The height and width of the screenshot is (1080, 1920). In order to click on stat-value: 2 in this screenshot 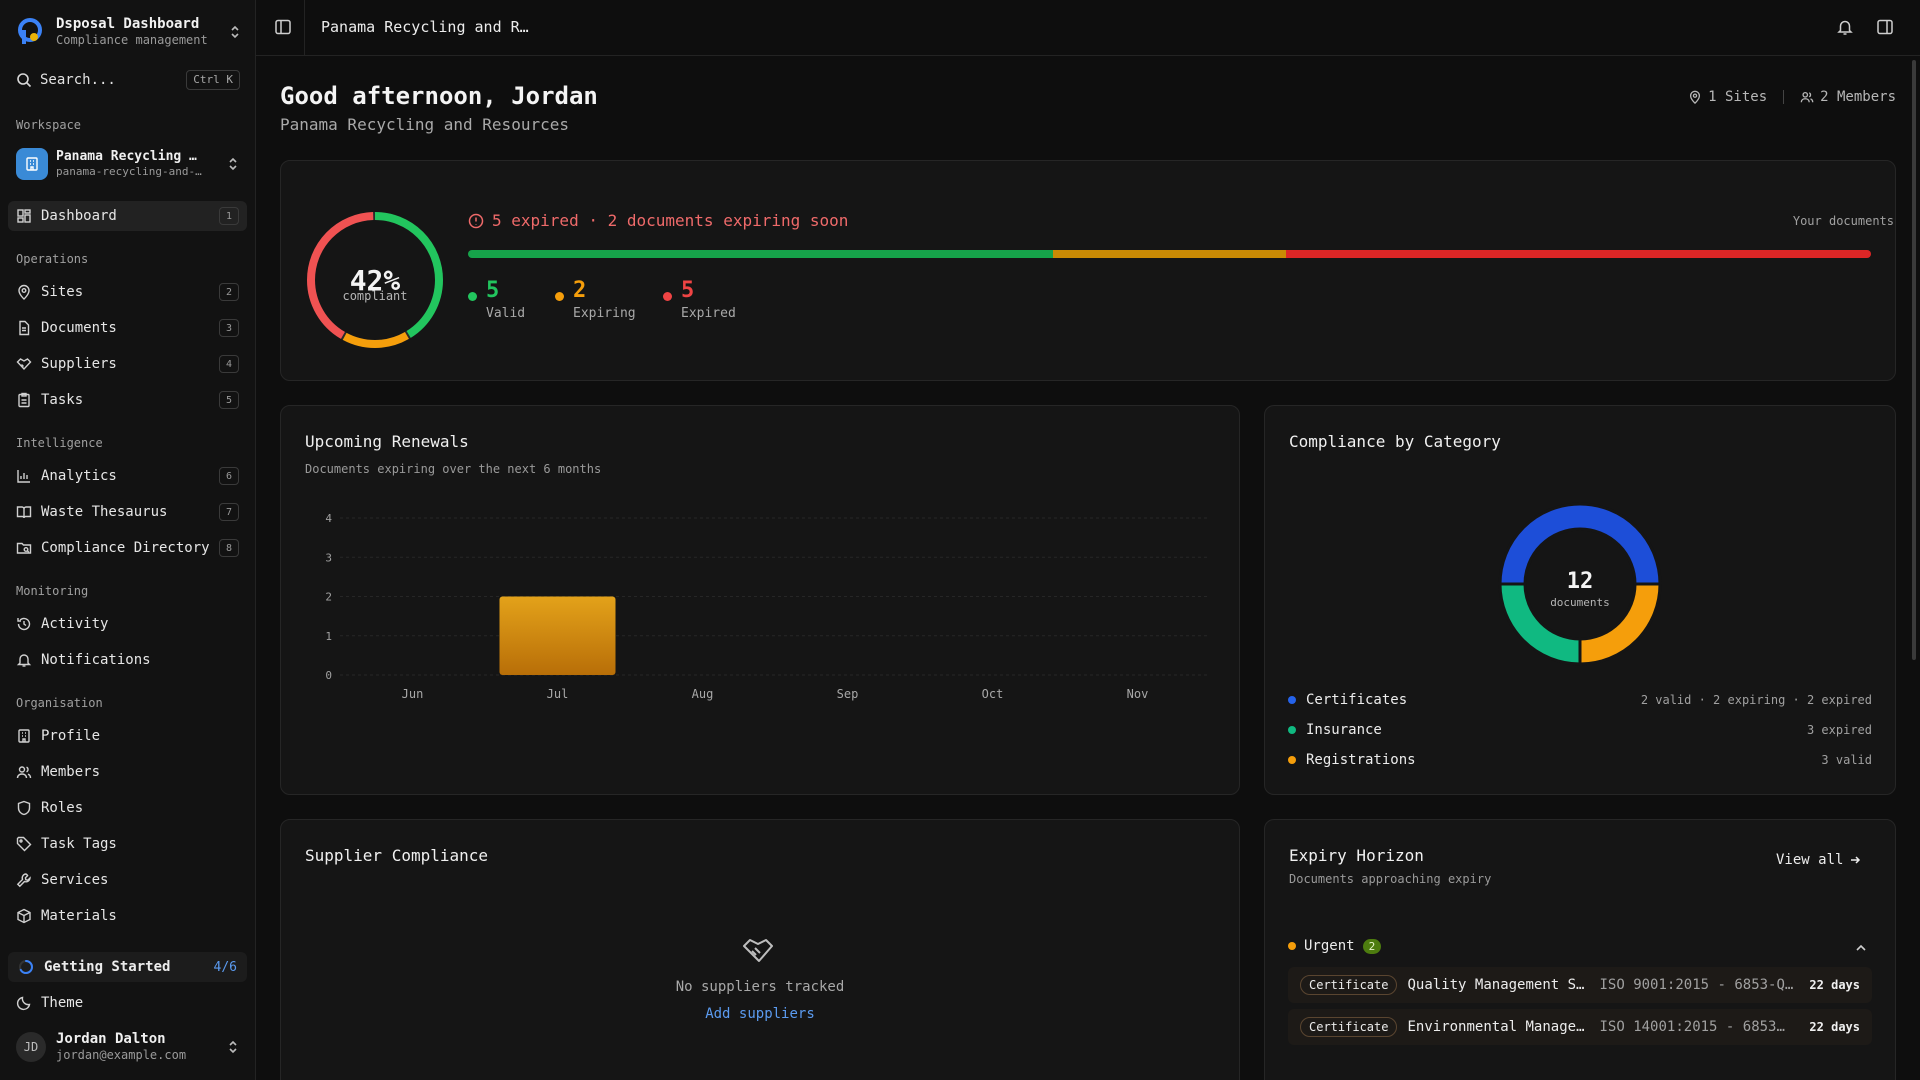, I will do `click(580, 290)`.